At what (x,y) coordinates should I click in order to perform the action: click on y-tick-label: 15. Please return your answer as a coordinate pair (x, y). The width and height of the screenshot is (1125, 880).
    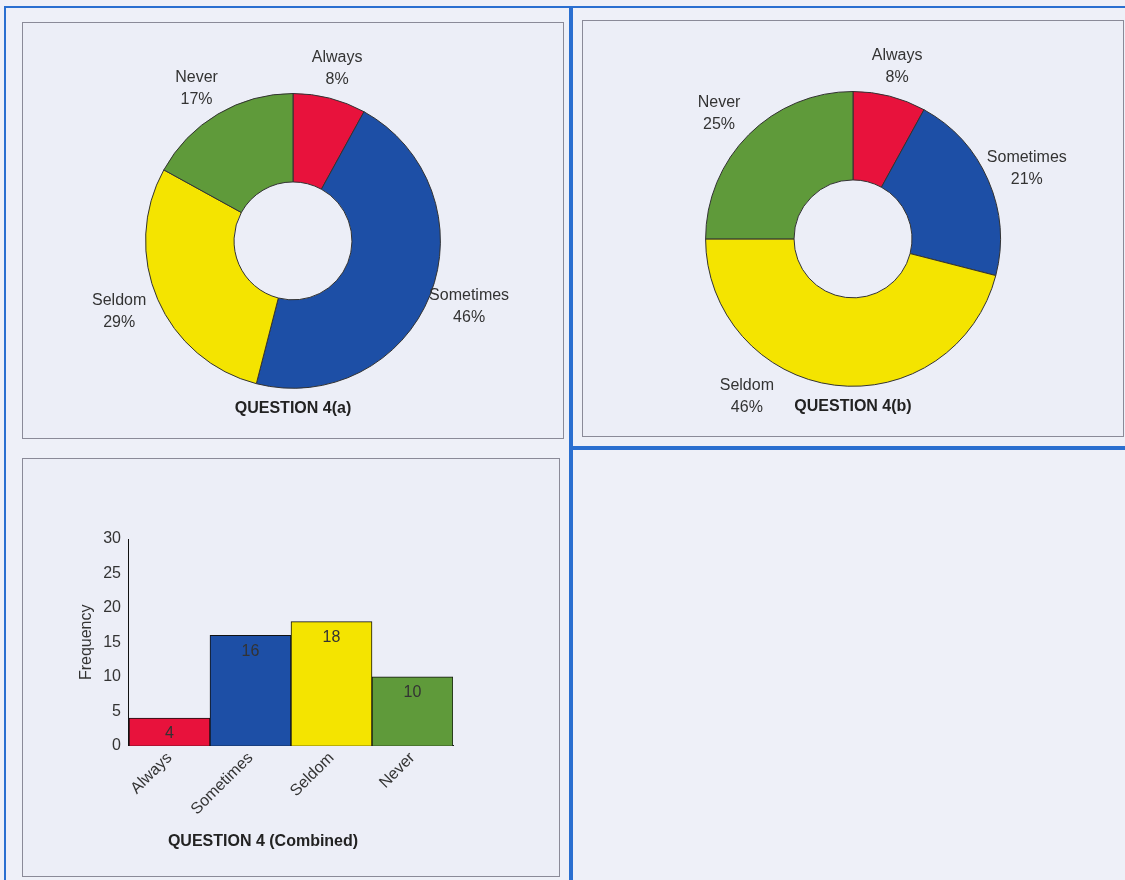
    Looking at the image, I should click on (112, 641).